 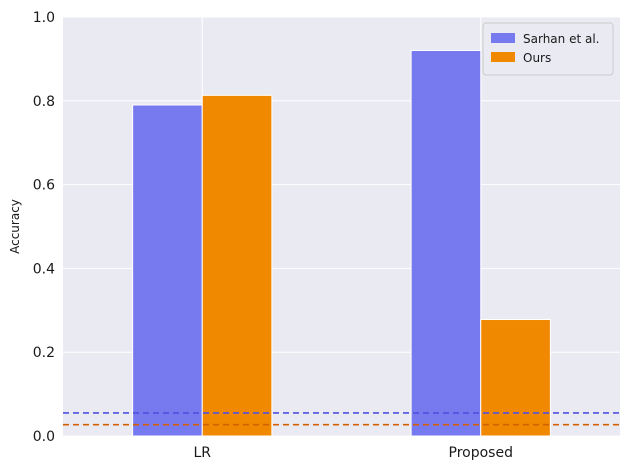 I want to click on y-tick-label: 1.0, so click(x=44, y=18).